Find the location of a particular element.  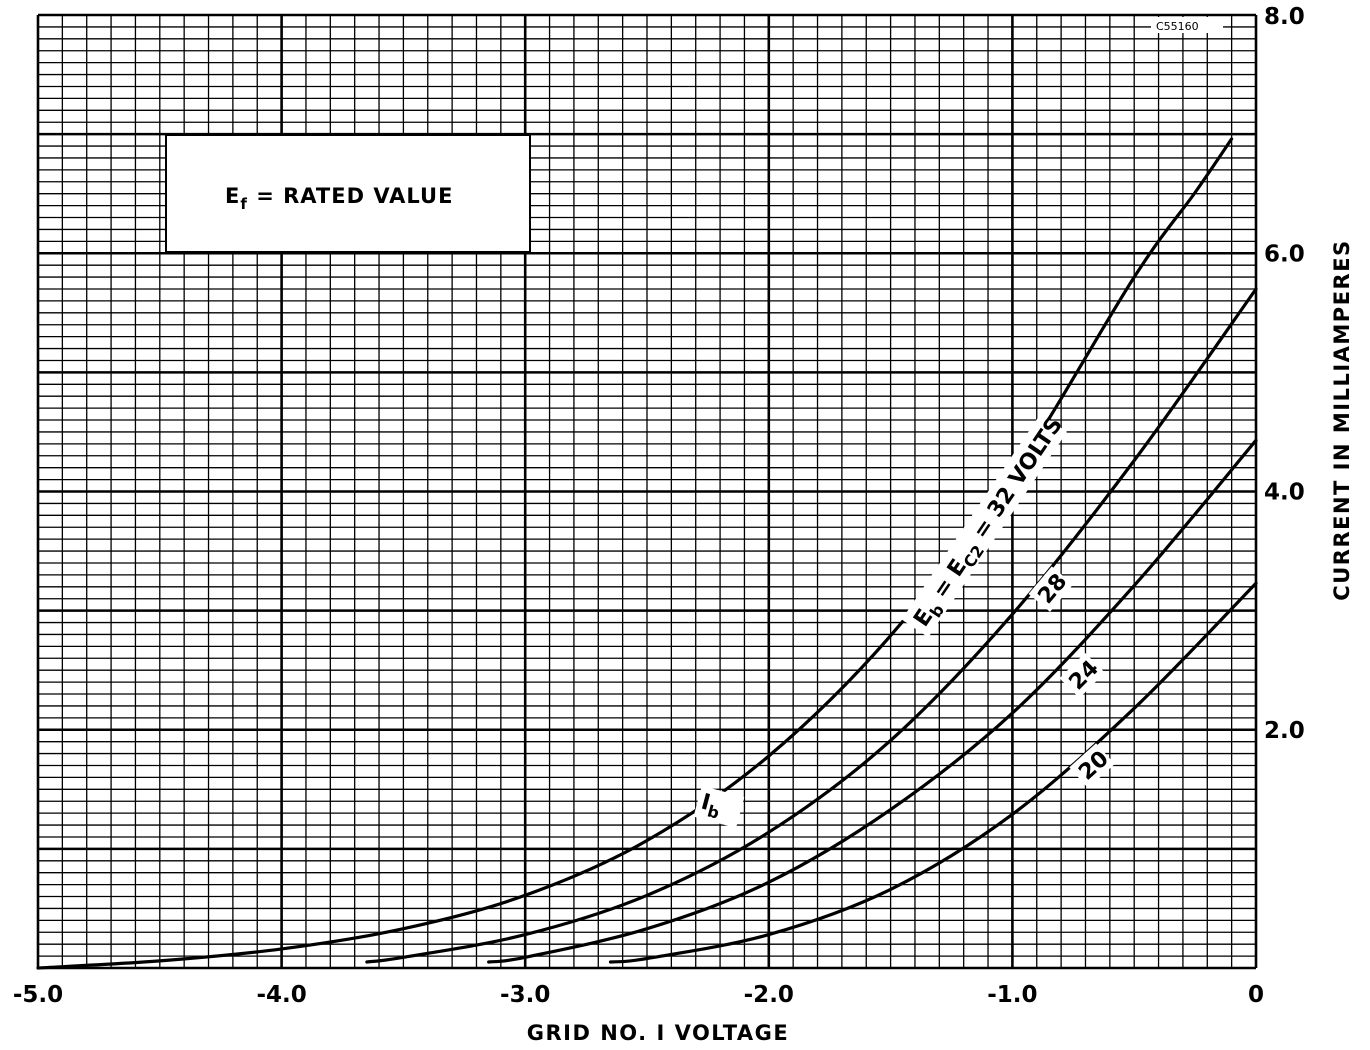

curve-label-ib: Ib is located at coordinates (719, 807).